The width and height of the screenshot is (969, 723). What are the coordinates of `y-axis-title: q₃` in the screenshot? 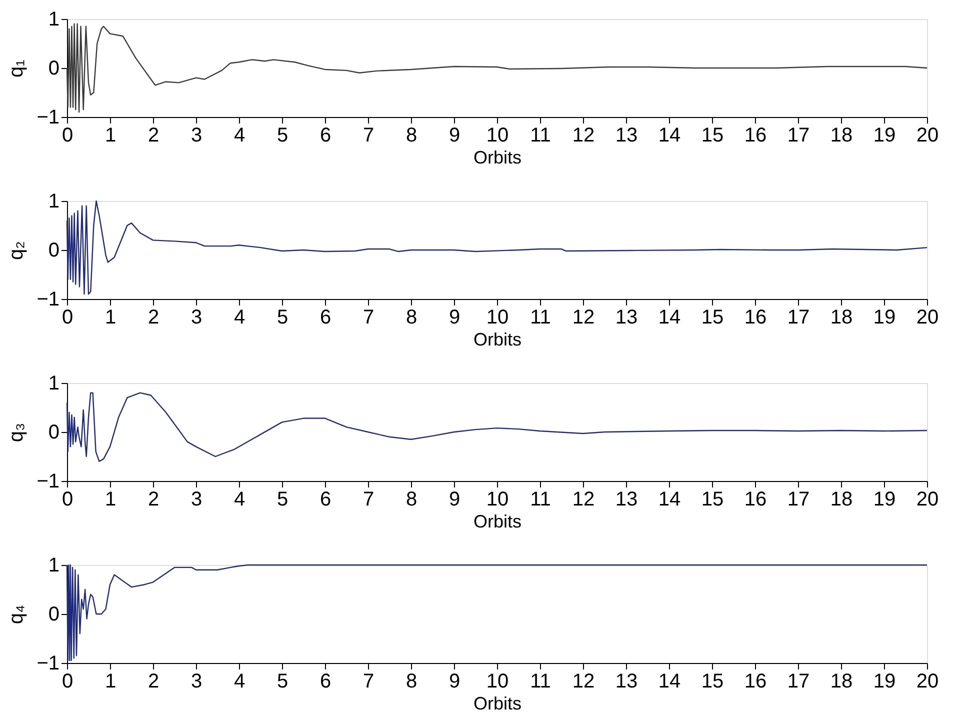 It's located at (17, 432).